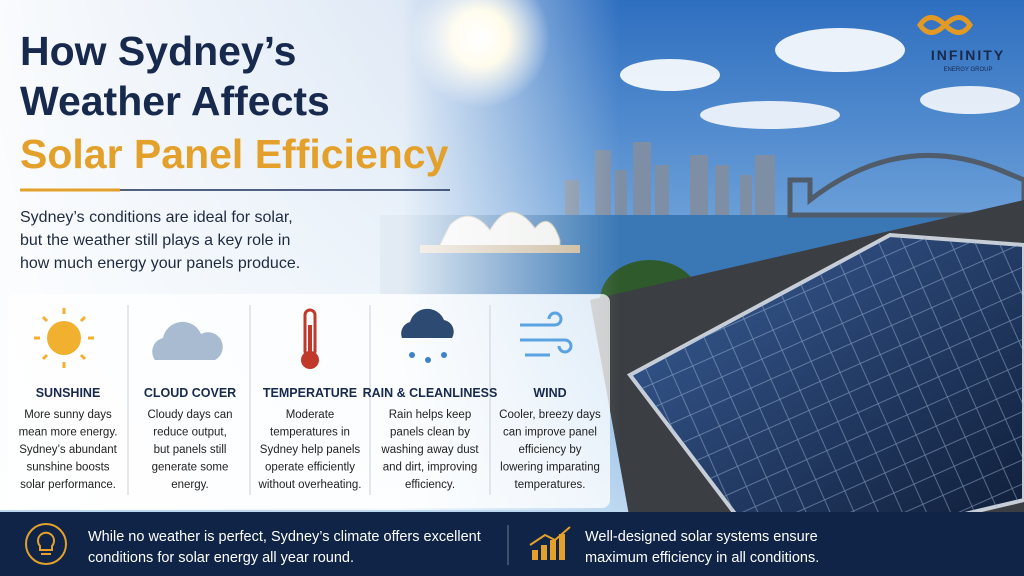 This screenshot has height=576, width=1024. I want to click on factor-text: Cloudy days can, so click(189, 415).